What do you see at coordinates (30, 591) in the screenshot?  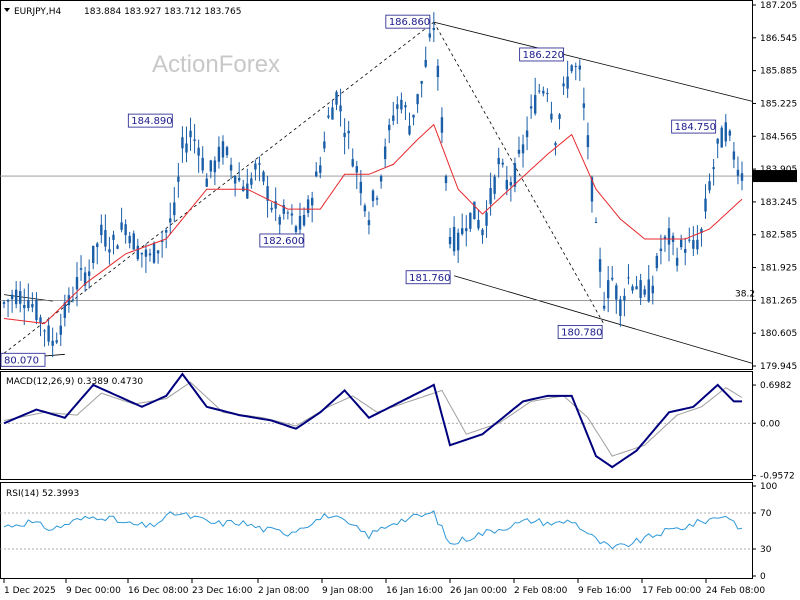 I see `time-tick-label: 1 Dec 2025` at bounding box center [30, 591].